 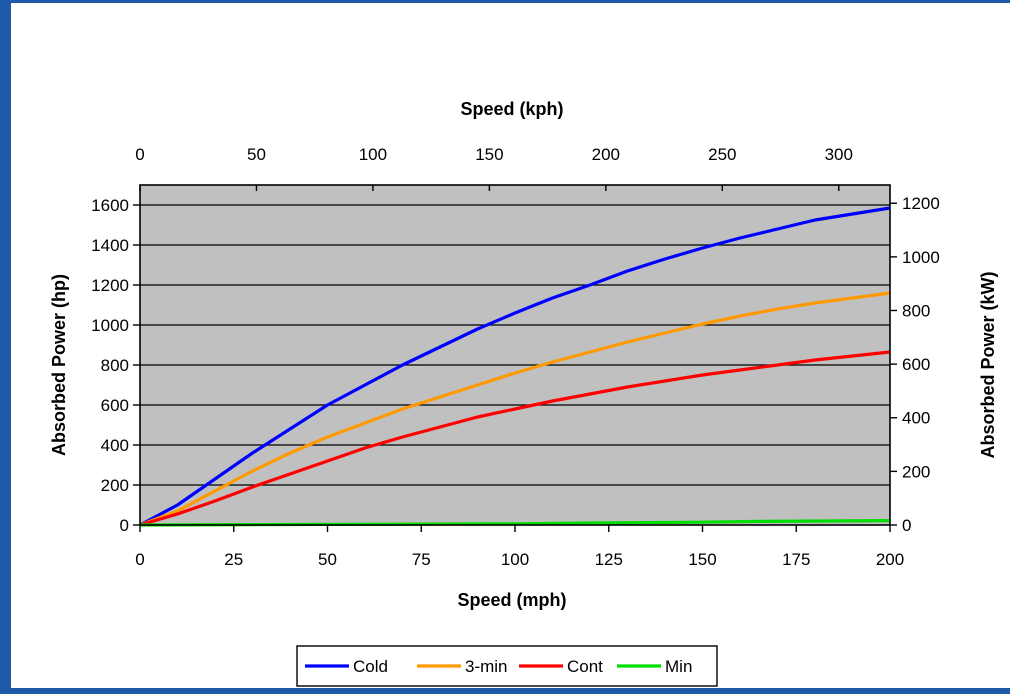 I want to click on legend-label-cold: Cold, so click(x=370, y=666).